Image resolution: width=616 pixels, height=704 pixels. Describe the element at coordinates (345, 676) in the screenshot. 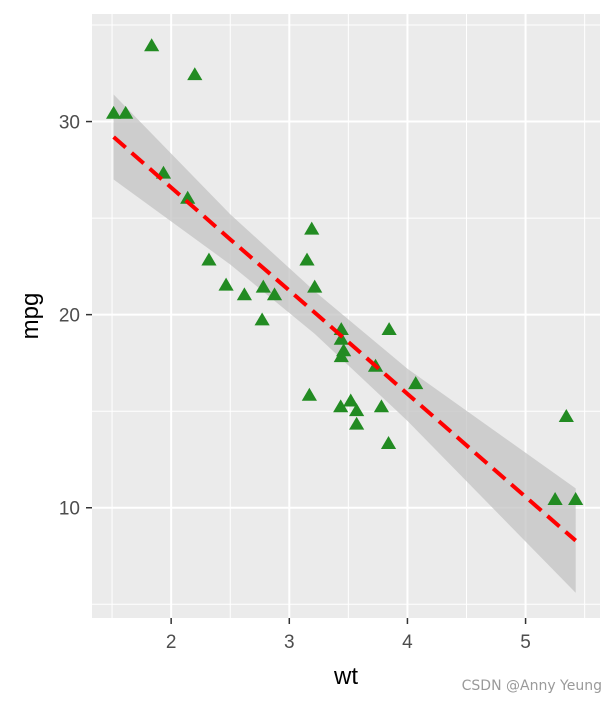

I see `x-axis-title: wt` at that location.